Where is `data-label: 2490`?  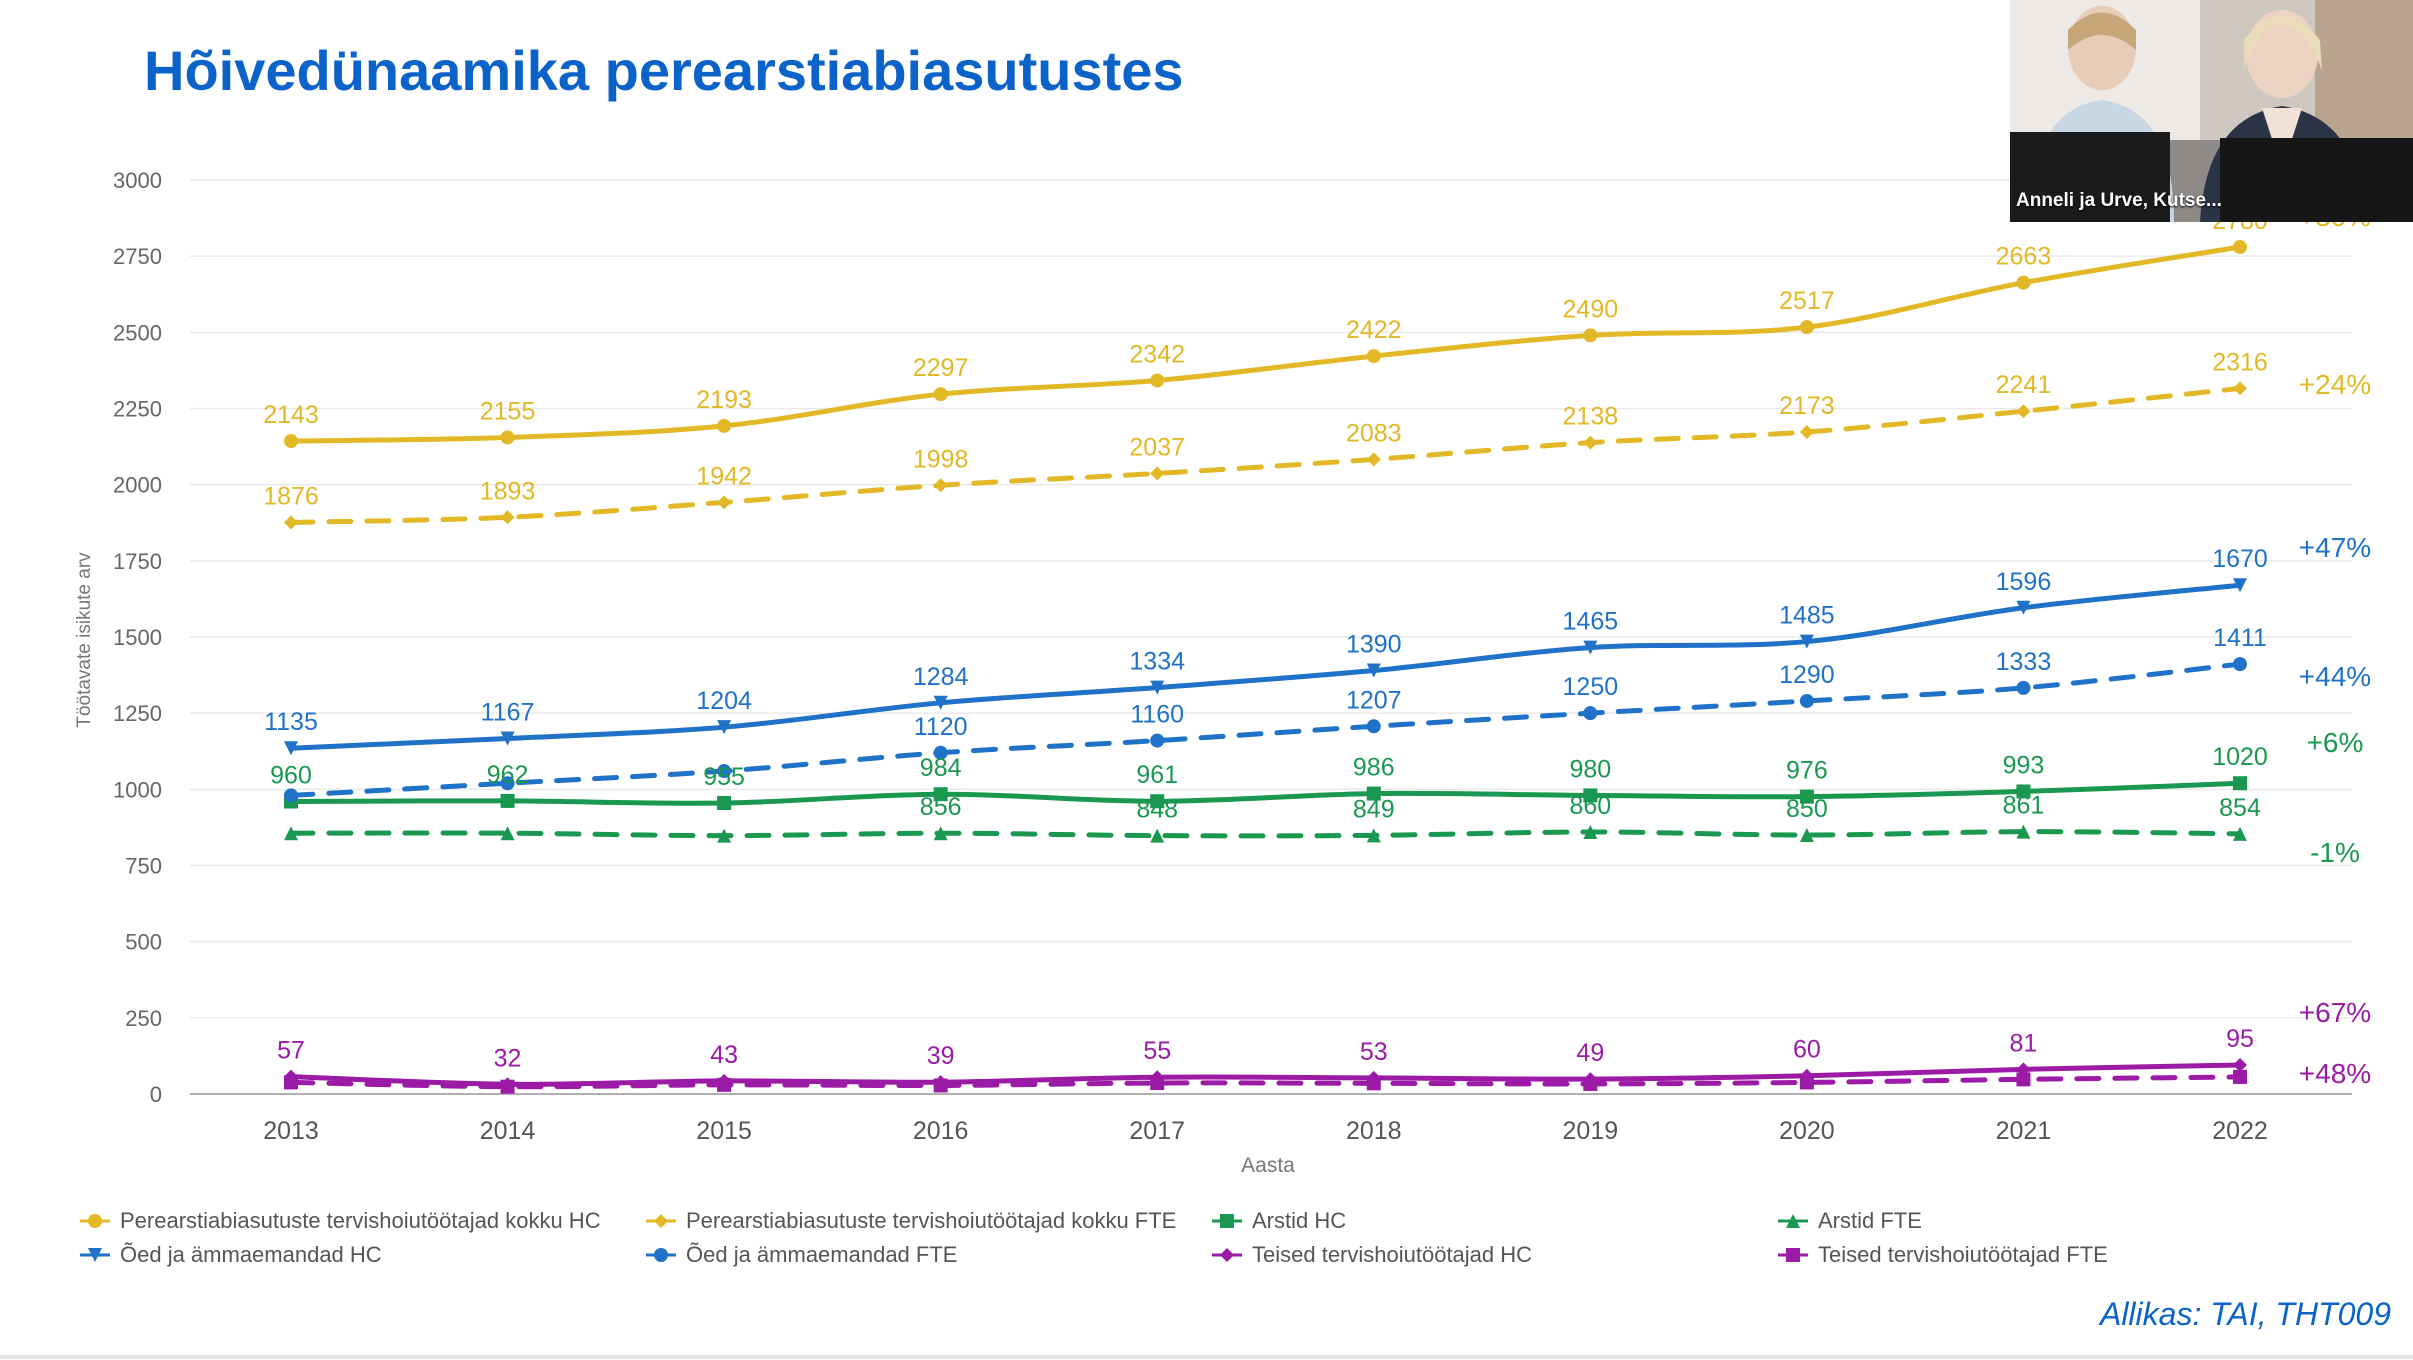 data-label: 2490 is located at coordinates (1591, 309).